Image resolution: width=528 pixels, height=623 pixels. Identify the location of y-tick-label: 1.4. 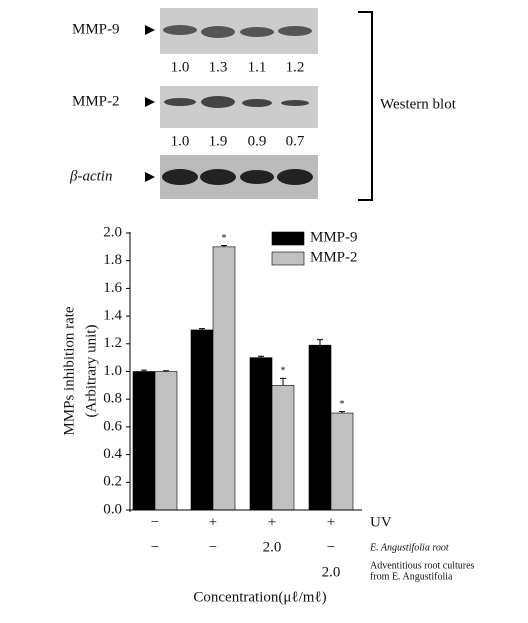
(112, 316).